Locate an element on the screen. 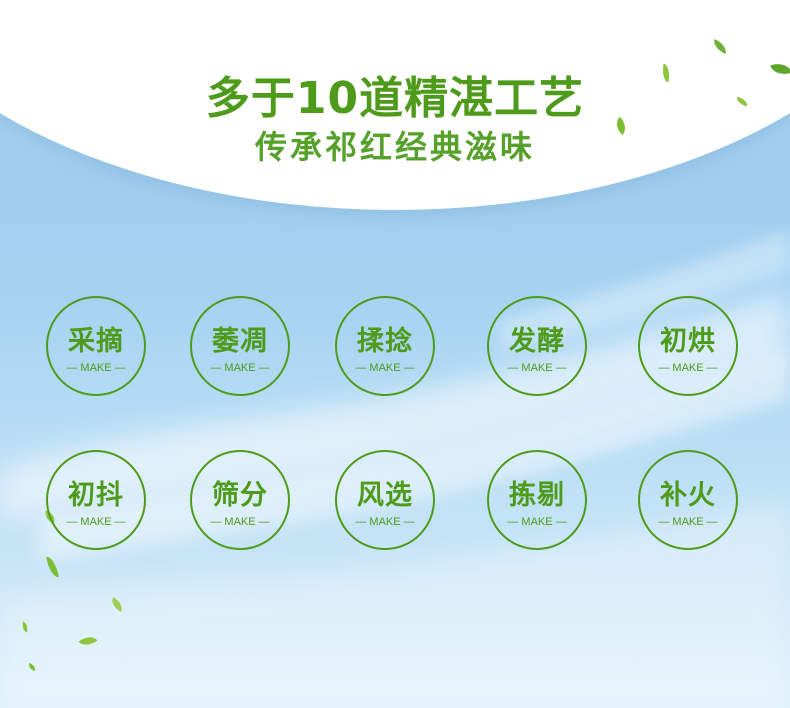 The width and height of the screenshot is (790, 708). step-withering: 萎凋 — MAKE — is located at coordinates (240, 346).